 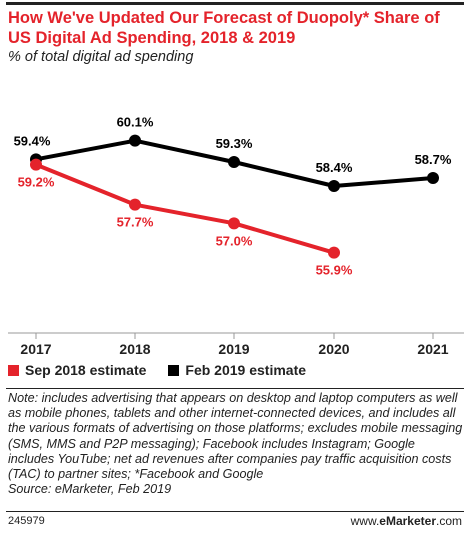 I want to click on point-sep-2018-2020, so click(x=334, y=252).